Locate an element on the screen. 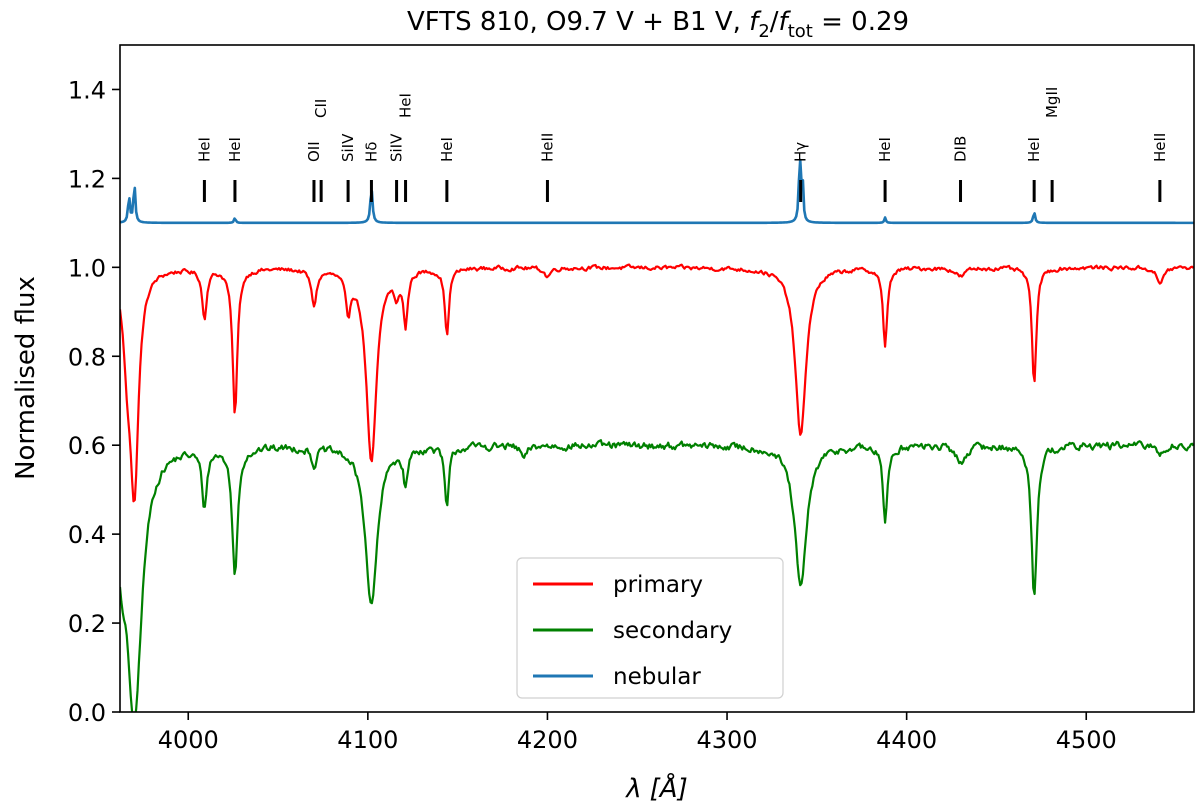 This screenshot has width=1200, height=812. line-id-label-12: DIB is located at coordinates (961, 149).